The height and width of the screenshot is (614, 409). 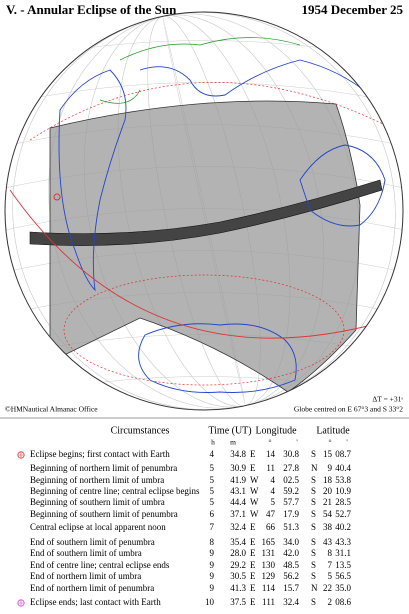 What do you see at coordinates (97, 502) in the screenshot?
I see `circumstance: Beginning of southern limit of umbra` at bounding box center [97, 502].